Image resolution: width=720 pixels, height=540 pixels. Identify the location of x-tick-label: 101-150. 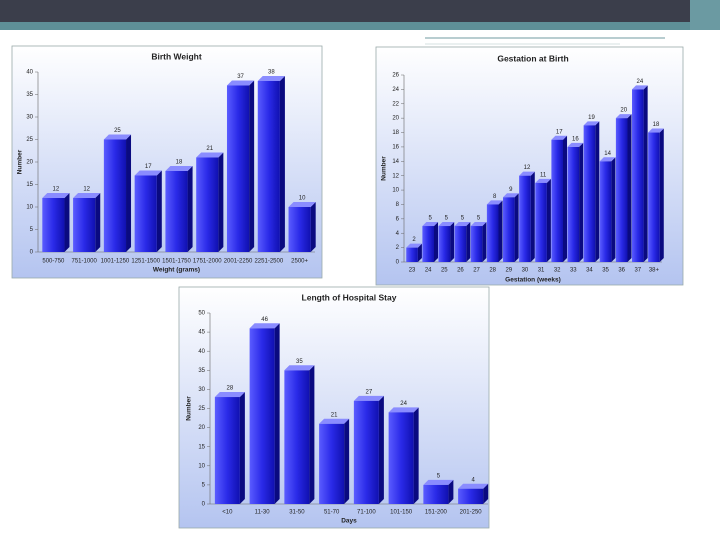
(401, 513).